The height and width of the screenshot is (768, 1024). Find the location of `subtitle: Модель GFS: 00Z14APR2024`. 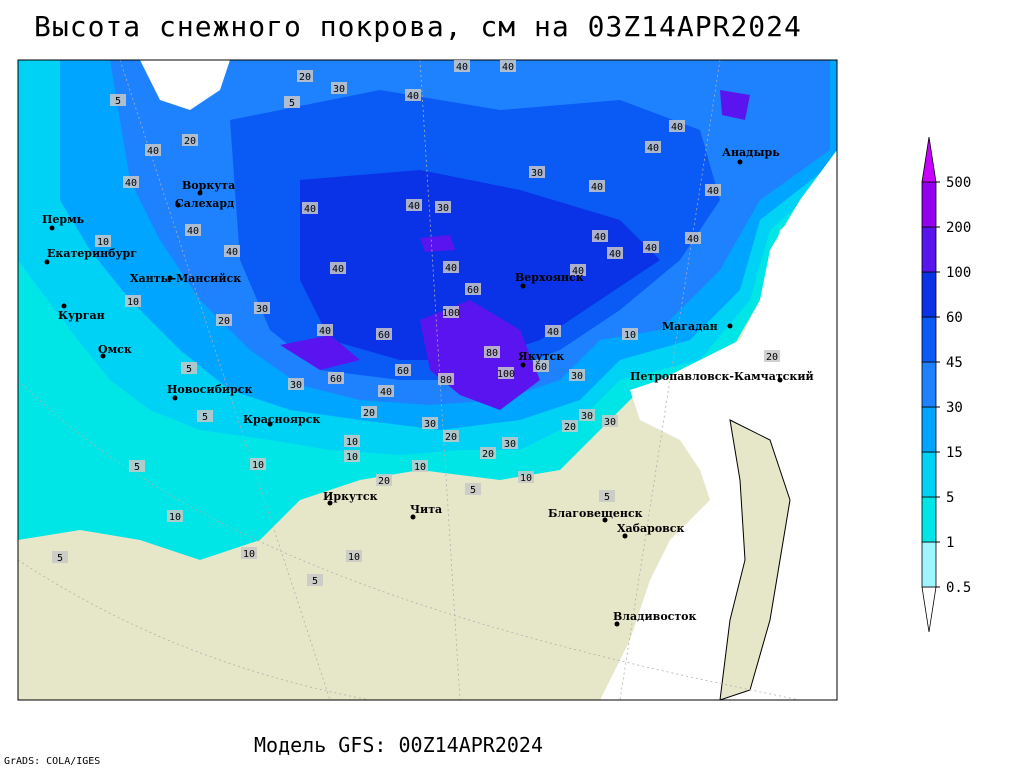

subtitle: Модель GFS: 00Z14APR2024 is located at coordinates (398, 745).